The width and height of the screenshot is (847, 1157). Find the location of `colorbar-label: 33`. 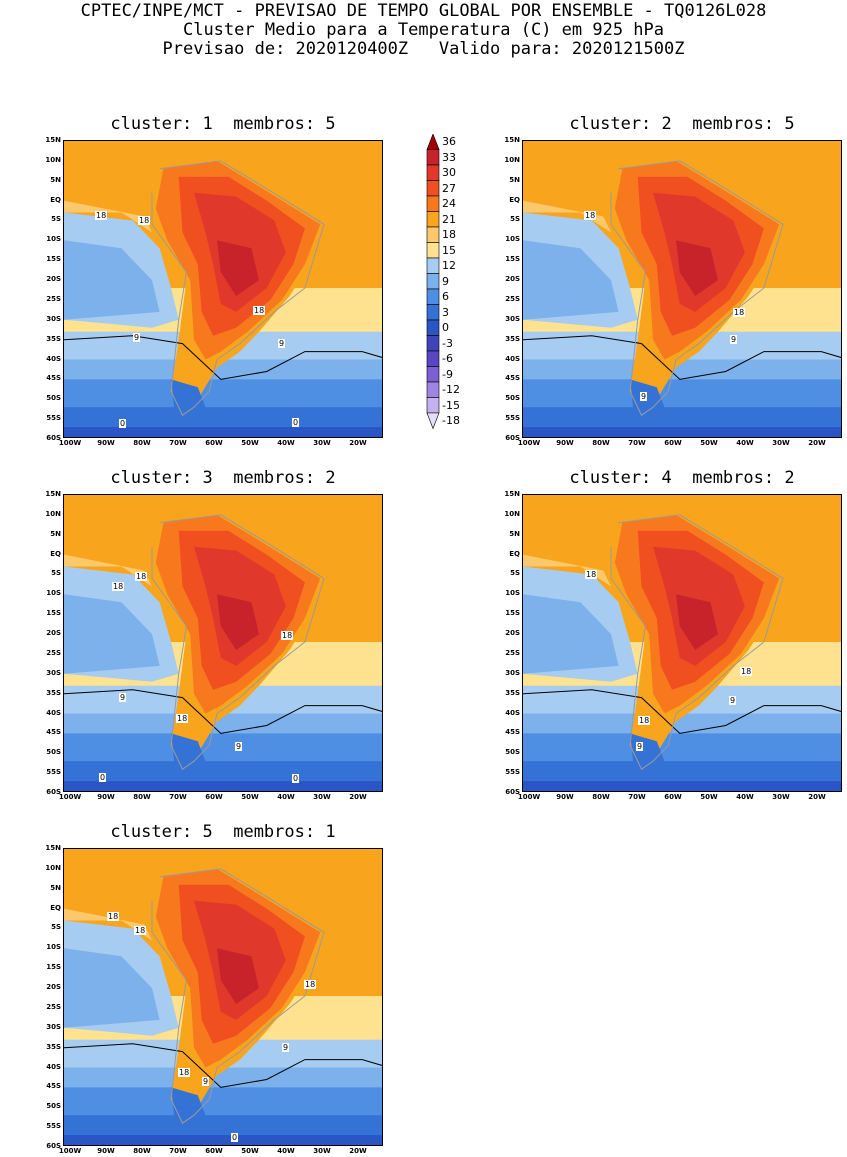

colorbar-label: 33 is located at coordinates (449, 157).